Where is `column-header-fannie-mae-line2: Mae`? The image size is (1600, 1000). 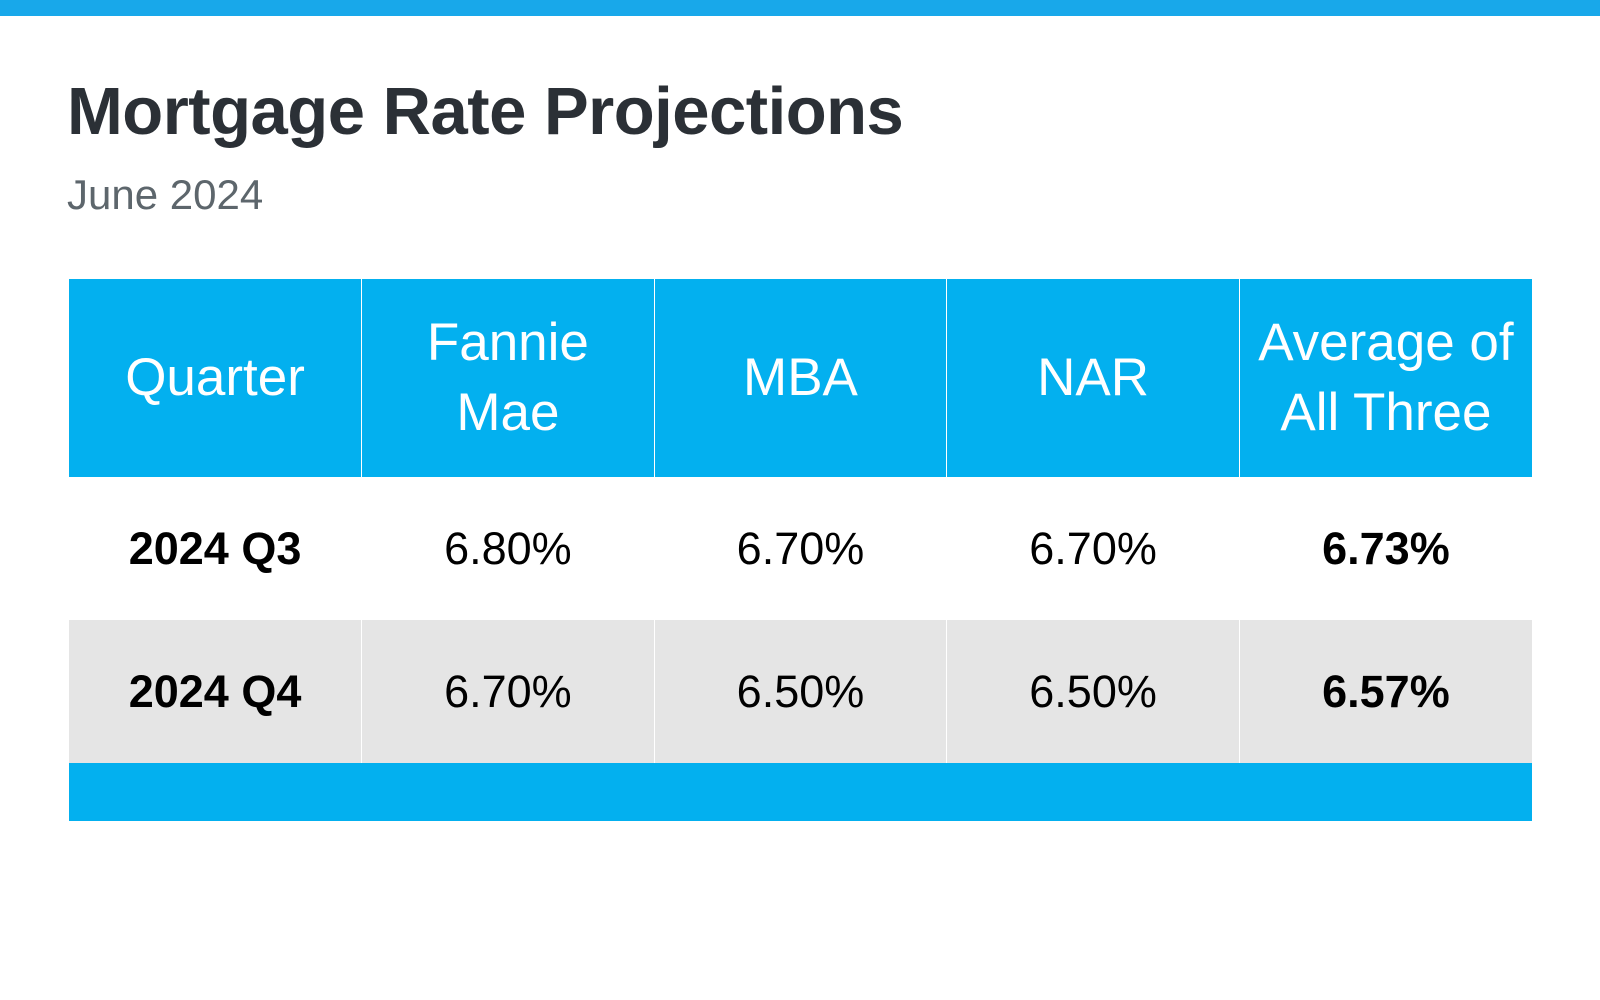 column-header-fannie-mae-line2: Mae is located at coordinates (508, 412).